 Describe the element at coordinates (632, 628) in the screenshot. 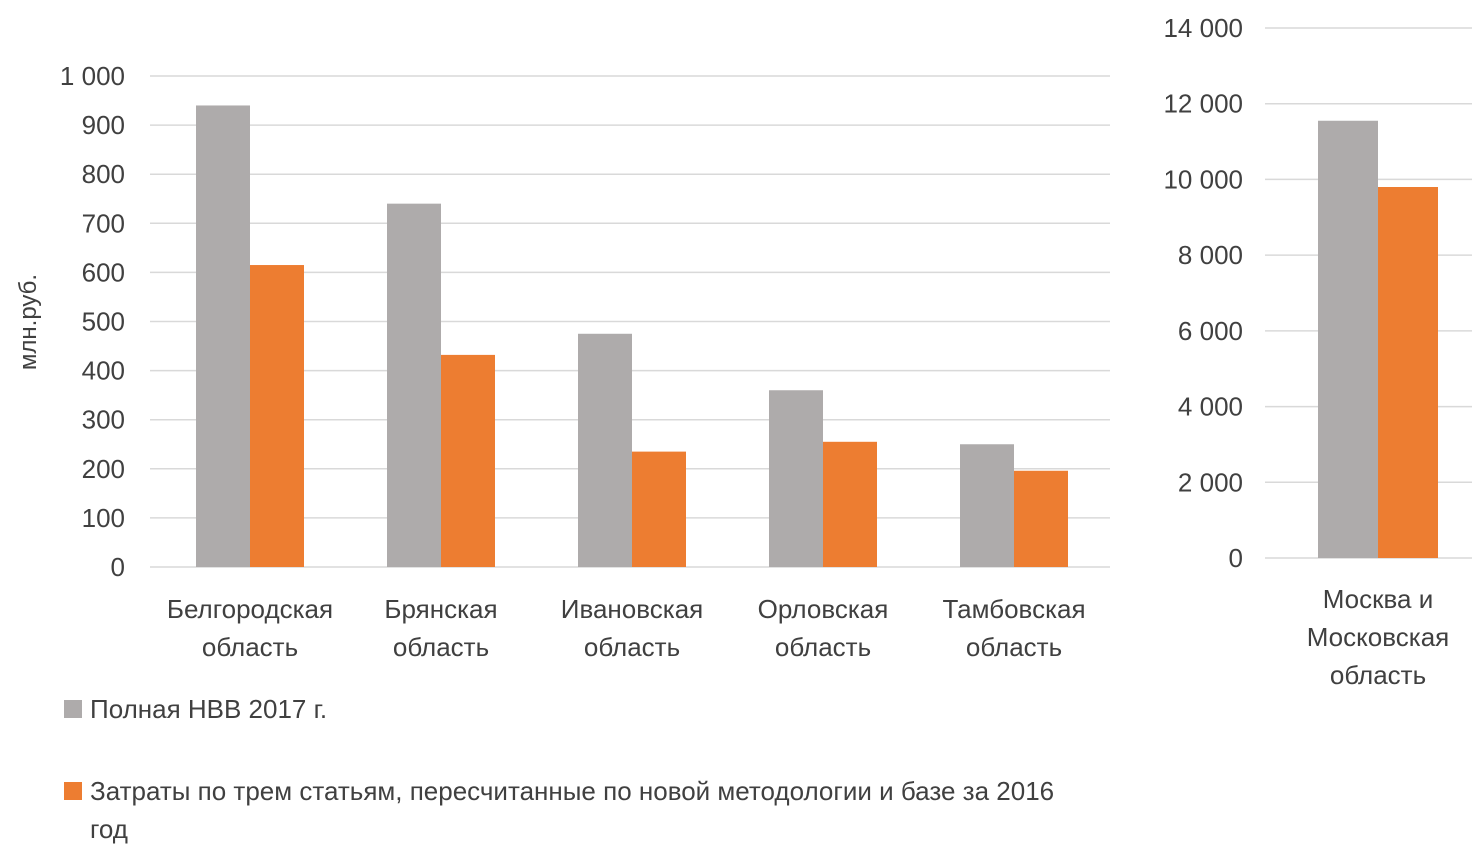

I see `x-category-label: Ивановская область` at that location.